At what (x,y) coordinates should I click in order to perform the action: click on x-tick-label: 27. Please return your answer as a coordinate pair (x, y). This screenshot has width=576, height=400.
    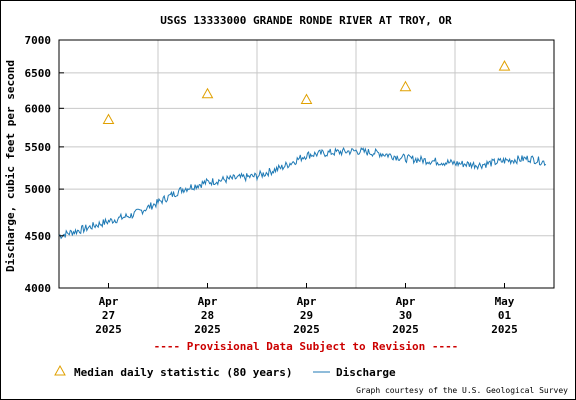
    Looking at the image, I should click on (108, 315).